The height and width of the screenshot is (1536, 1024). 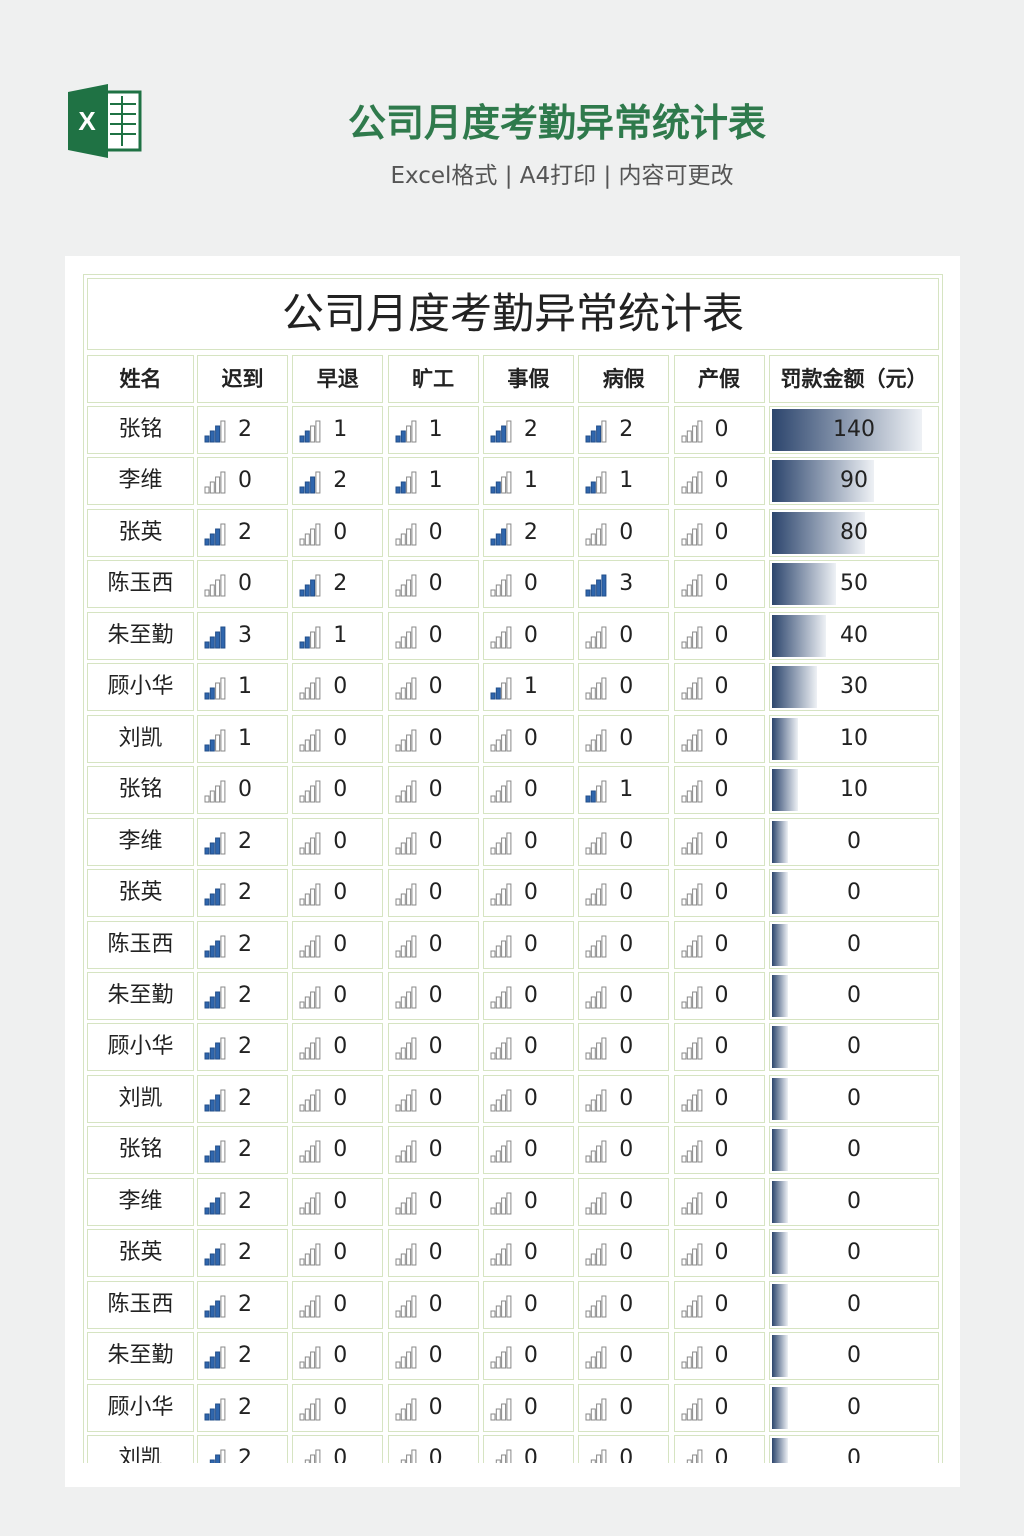 I want to click on cell-value: 1, so click(x=530, y=481).